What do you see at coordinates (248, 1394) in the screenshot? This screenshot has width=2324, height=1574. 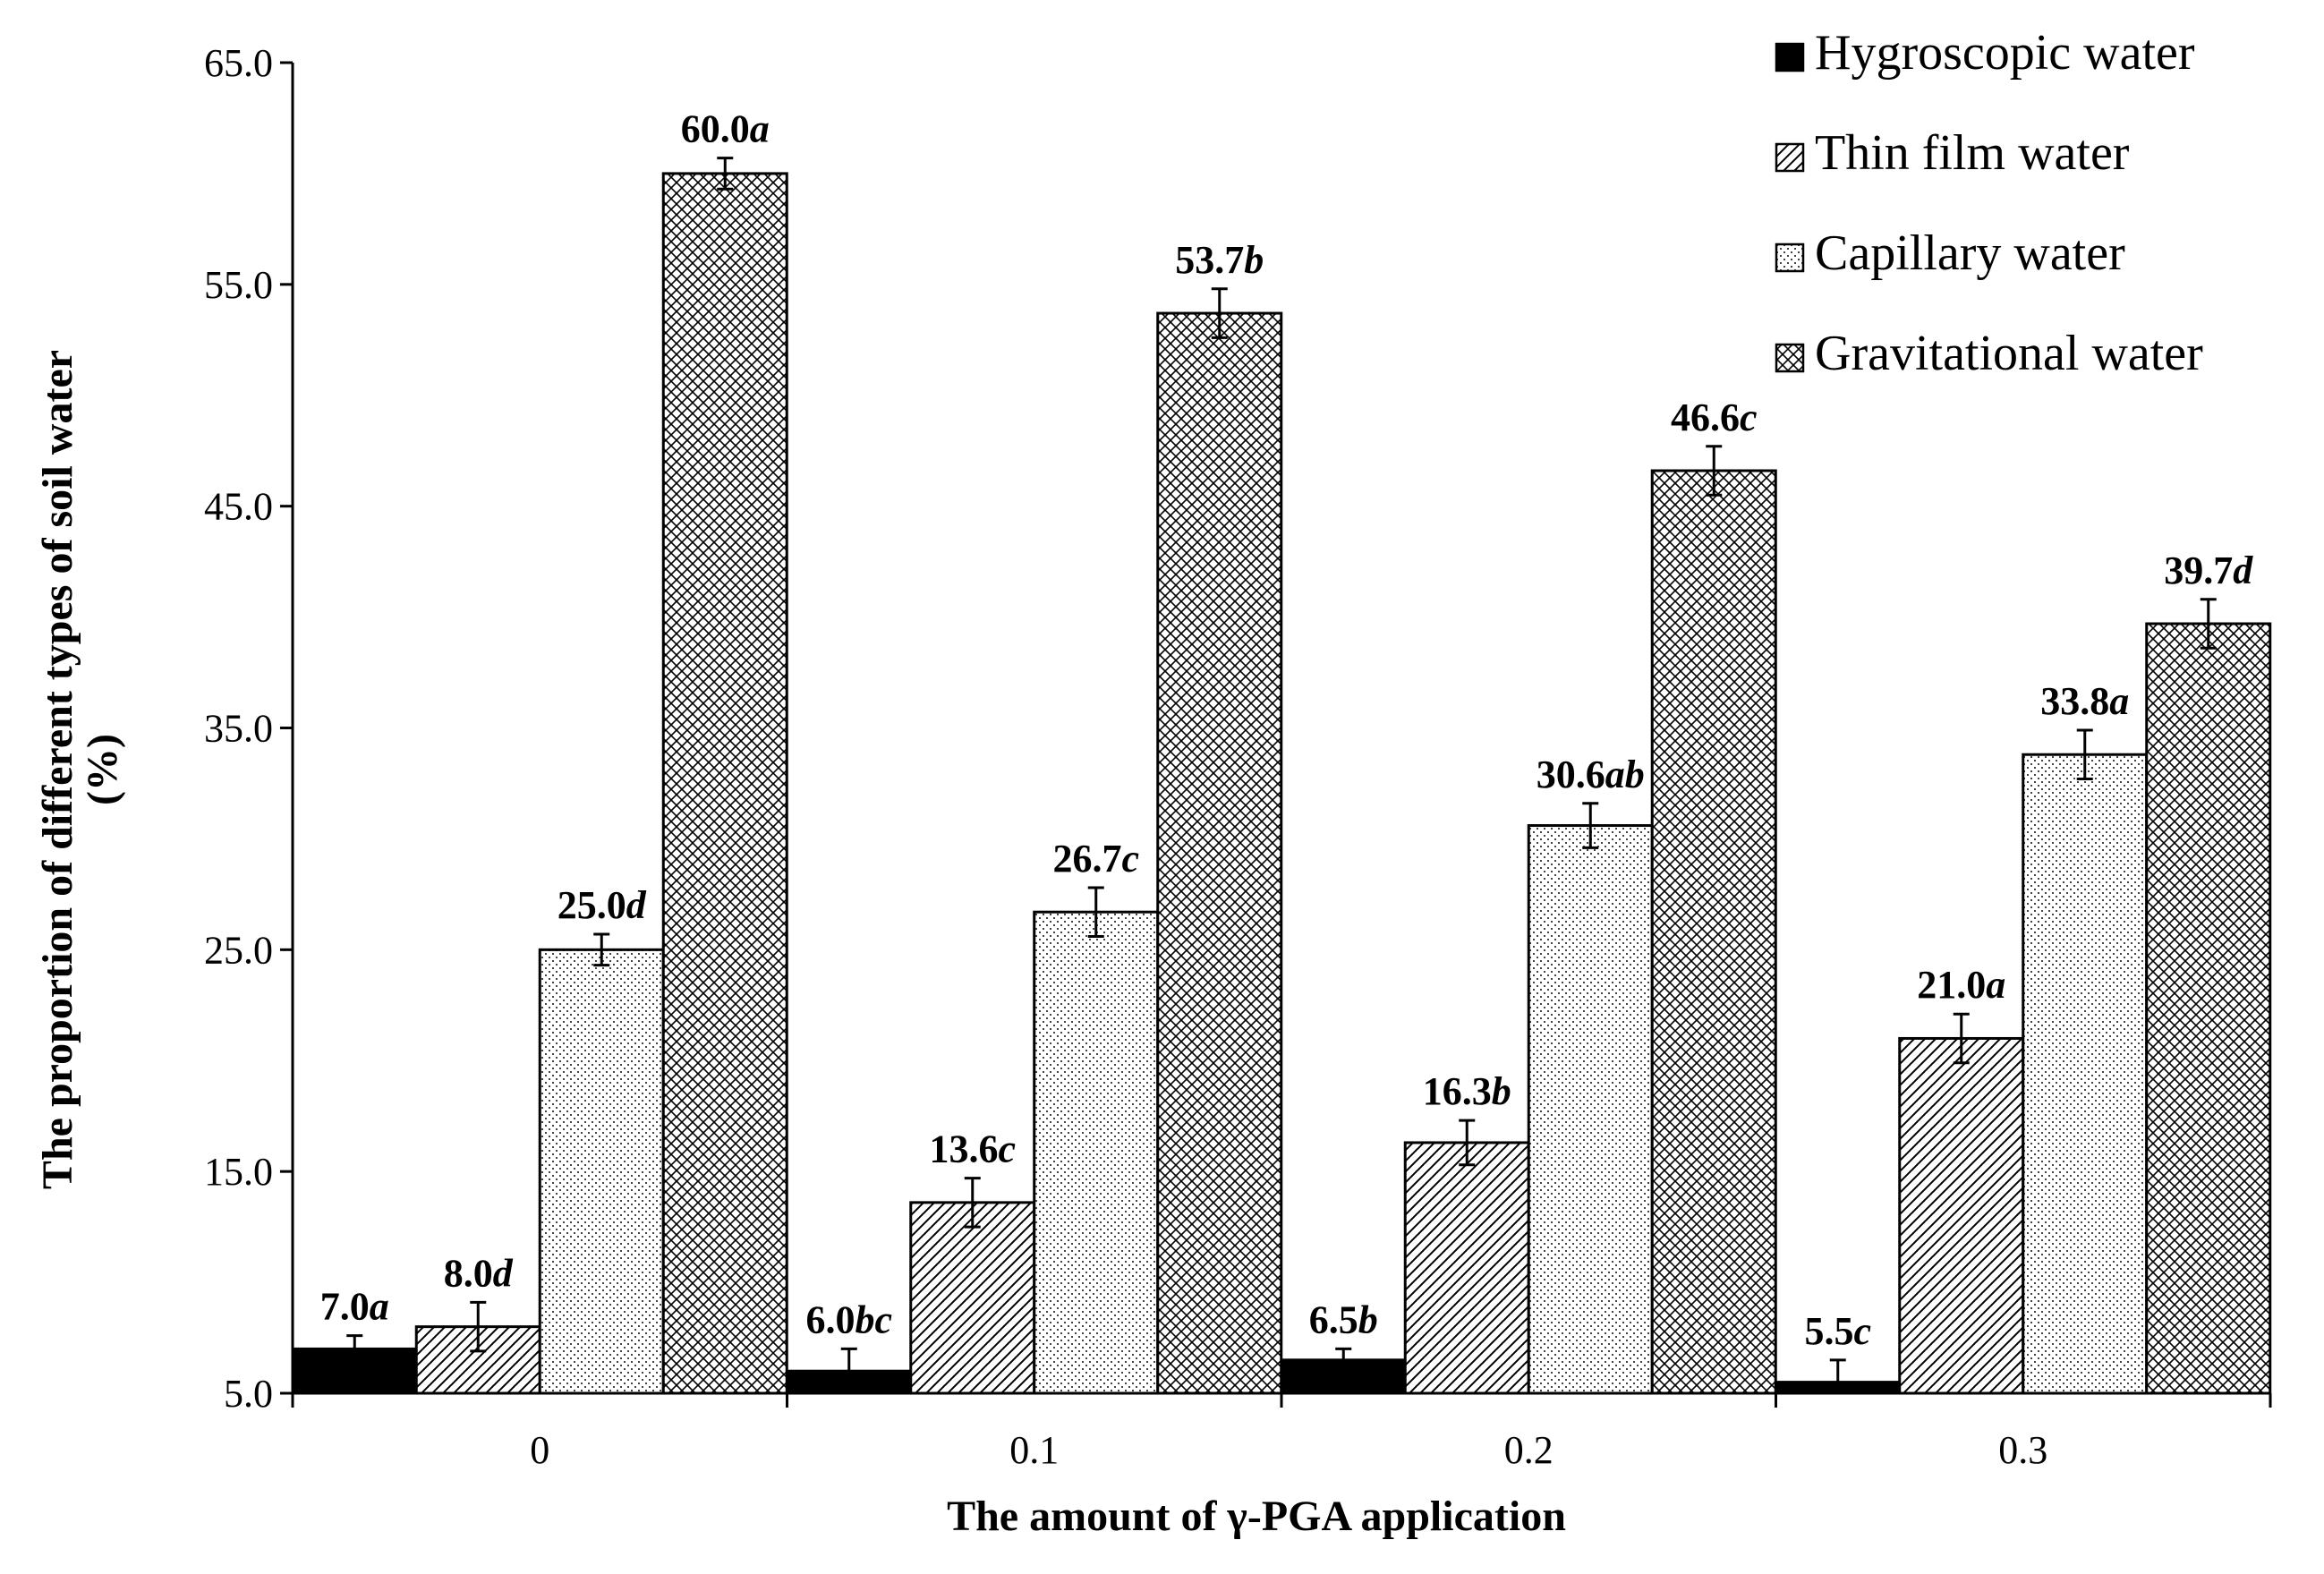 I see `y-tick-label: 5.0` at bounding box center [248, 1394].